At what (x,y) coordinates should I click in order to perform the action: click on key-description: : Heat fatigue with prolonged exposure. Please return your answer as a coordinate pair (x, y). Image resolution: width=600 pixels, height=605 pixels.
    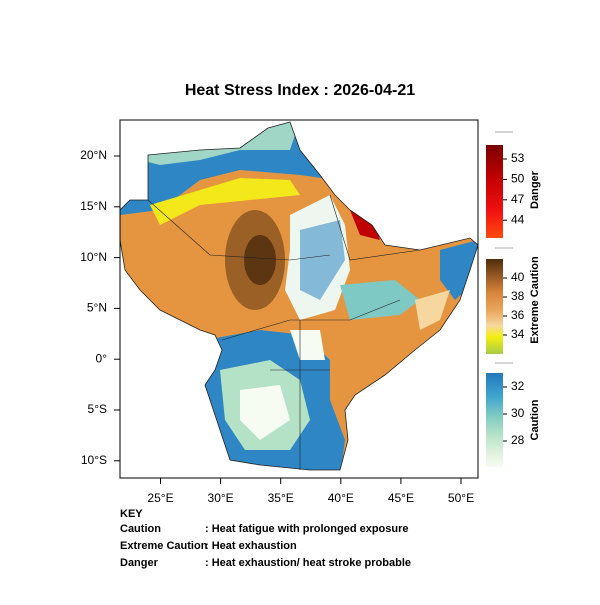
    Looking at the image, I should click on (307, 529).